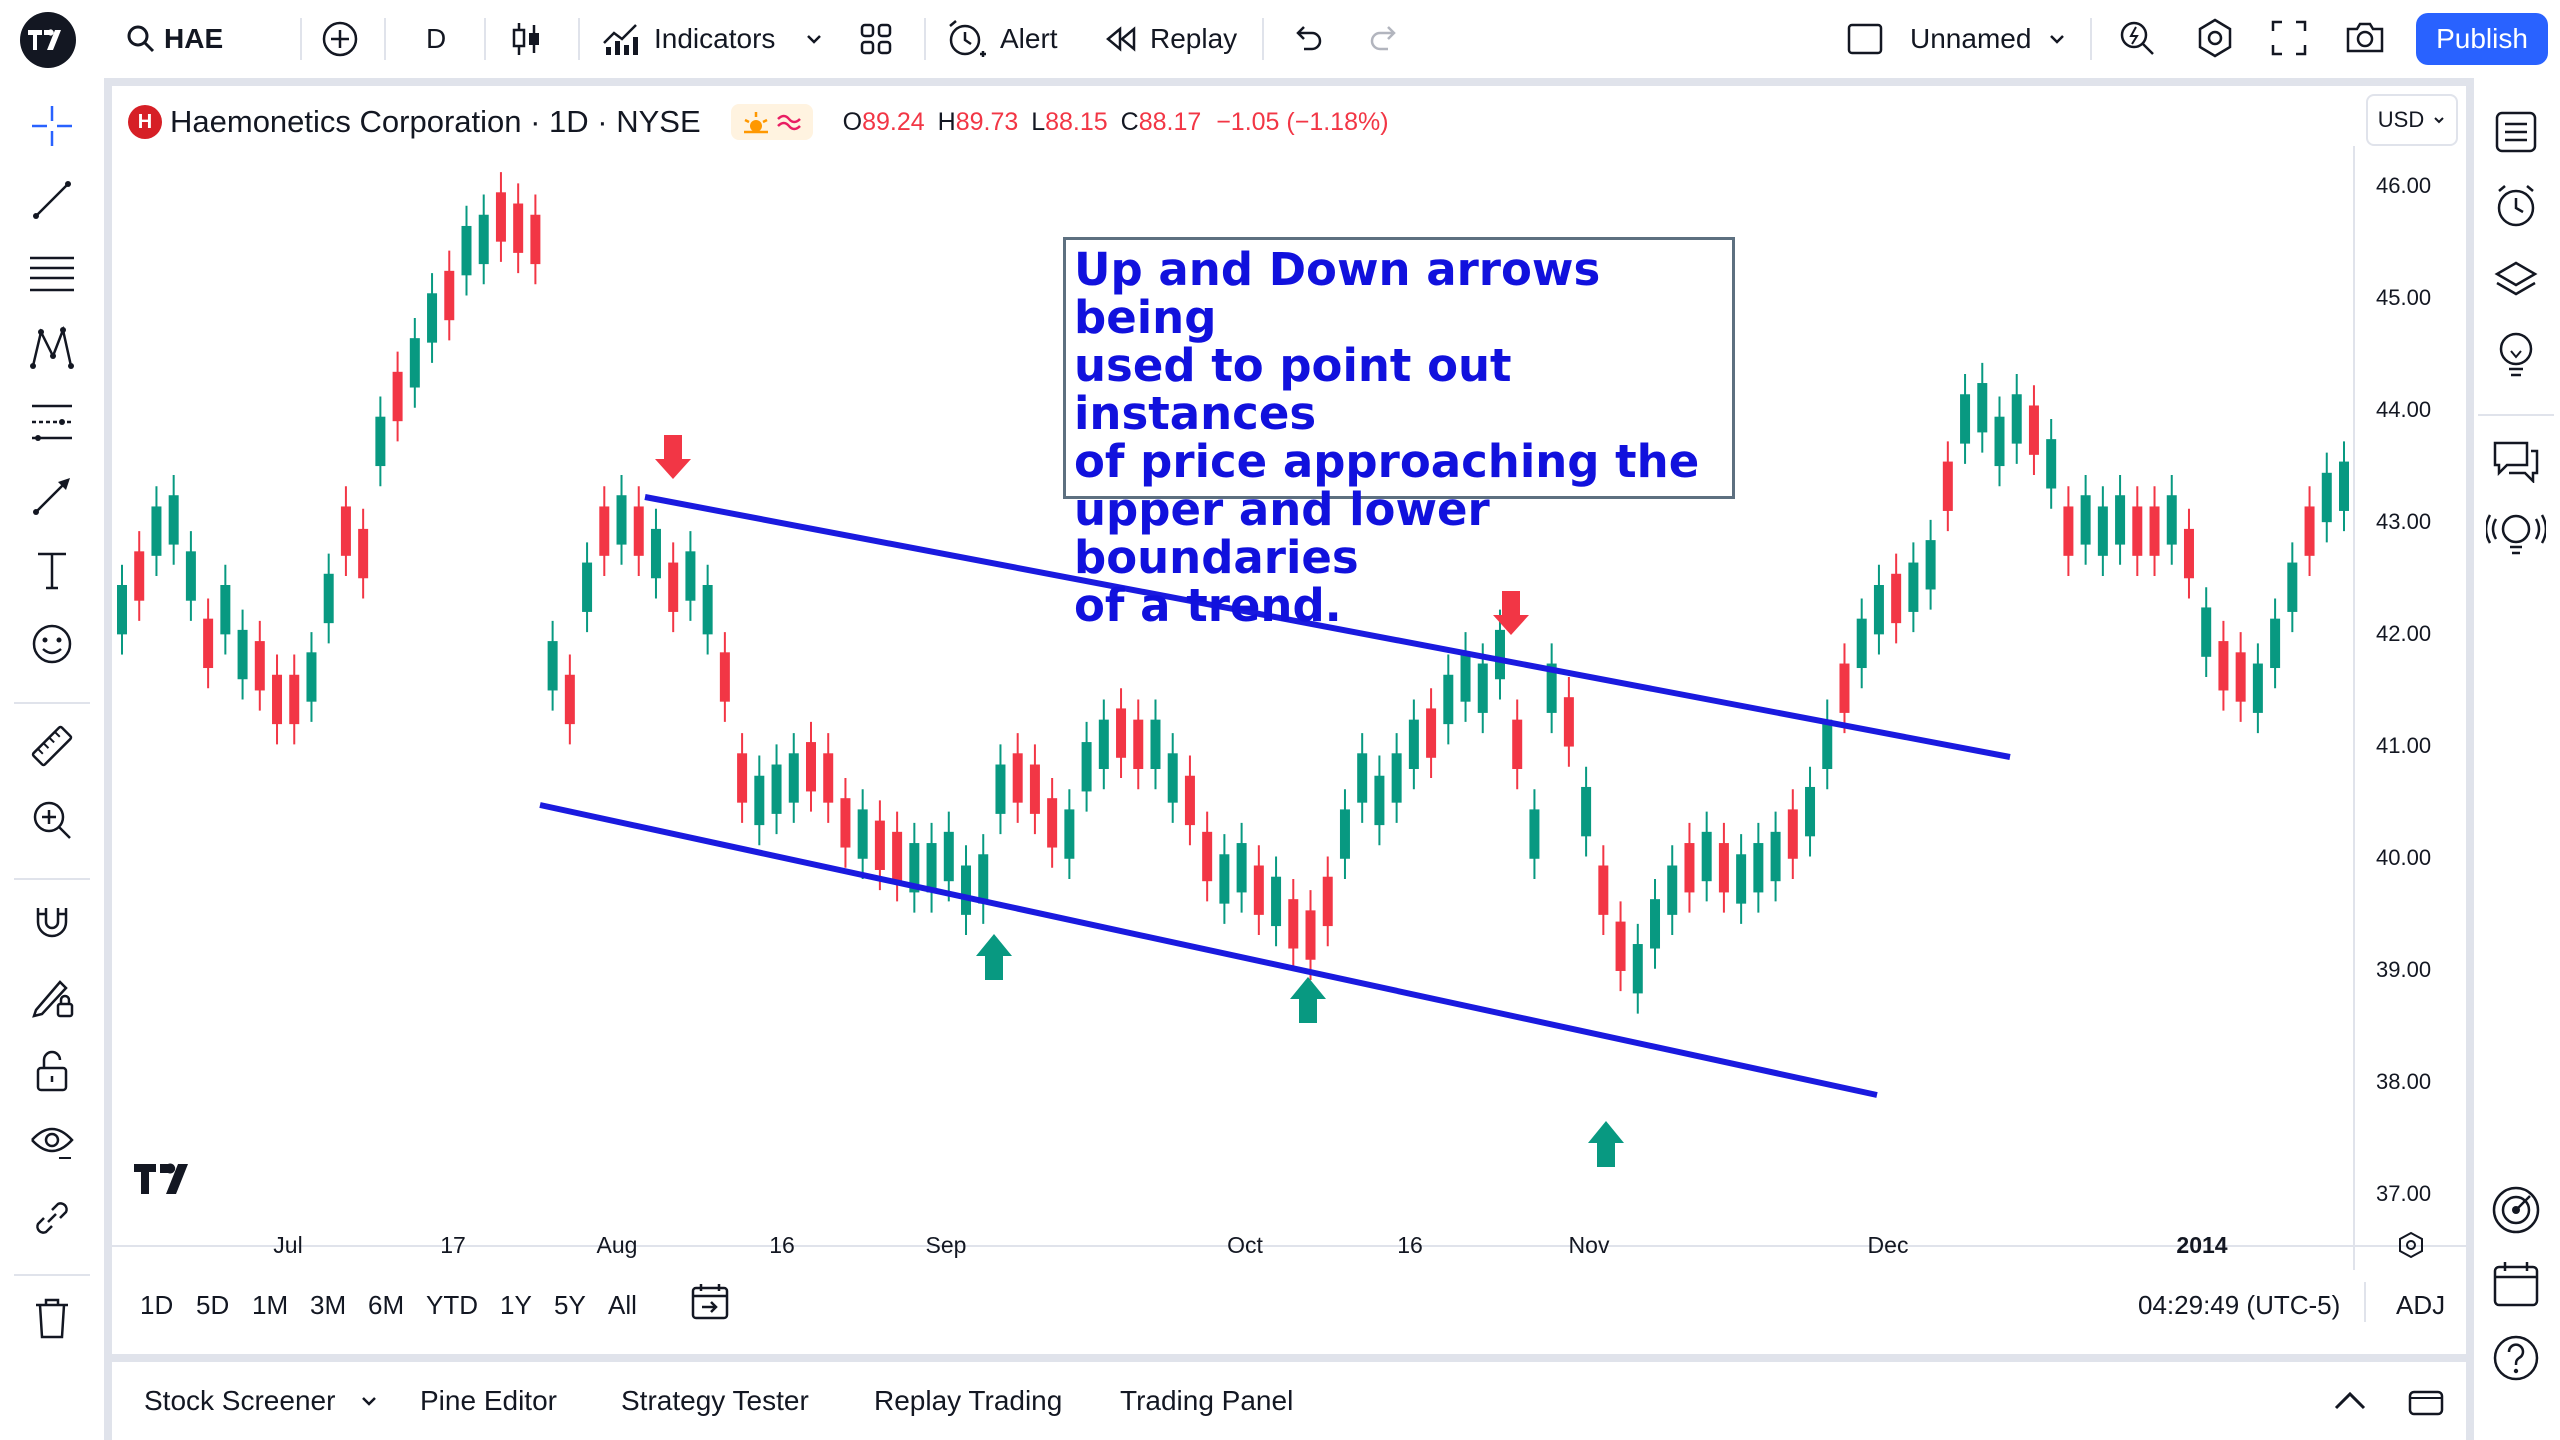 The image size is (2560, 1440). What do you see at coordinates (688, 39) in the screenshot?
I see `indicators-button: Indicators` at bounding box center [688, 39].